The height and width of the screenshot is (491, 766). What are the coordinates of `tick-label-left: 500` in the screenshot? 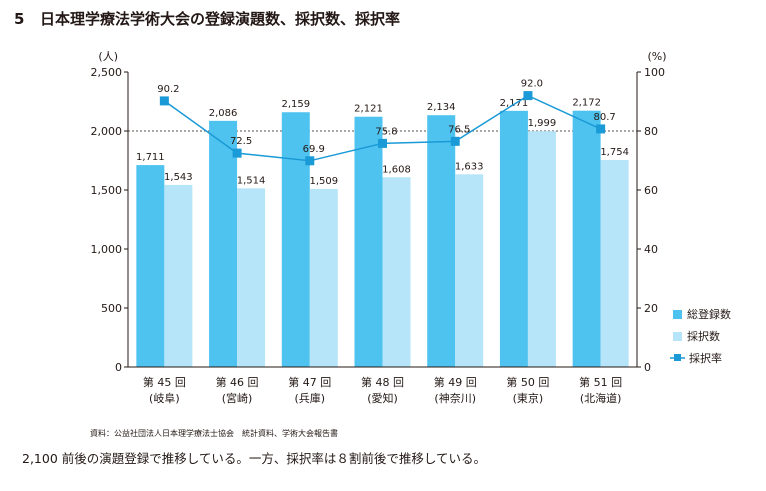 It's located at (111, 308).